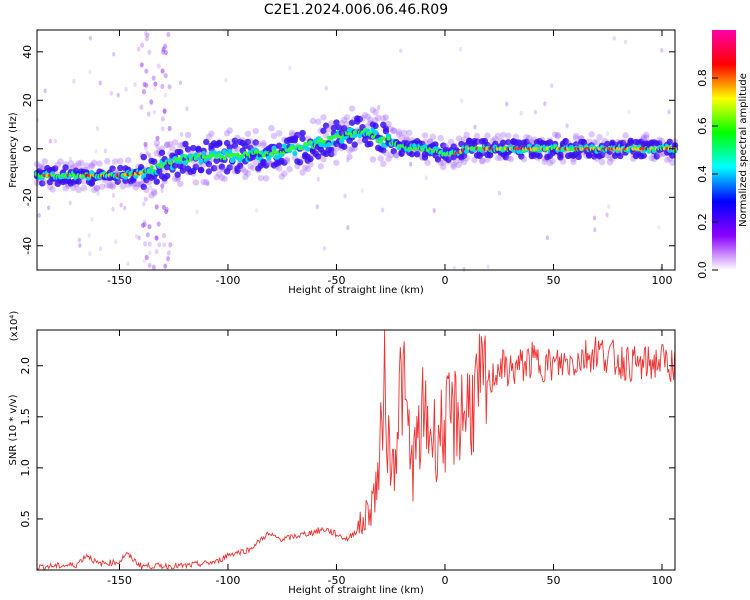 Image resolution: width=750 pixels, height=600 pixels. Describe the element at coordinates (553, 580) in the screenshot. I see `snr-x-tick-label: 50` at that location.